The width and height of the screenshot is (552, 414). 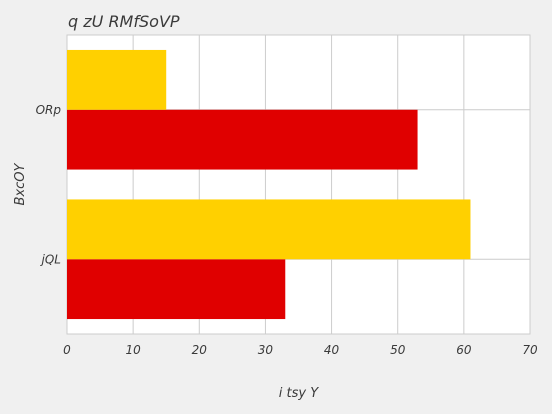 I want to click on x-tick-label: 20, so click(x=200, y=350).